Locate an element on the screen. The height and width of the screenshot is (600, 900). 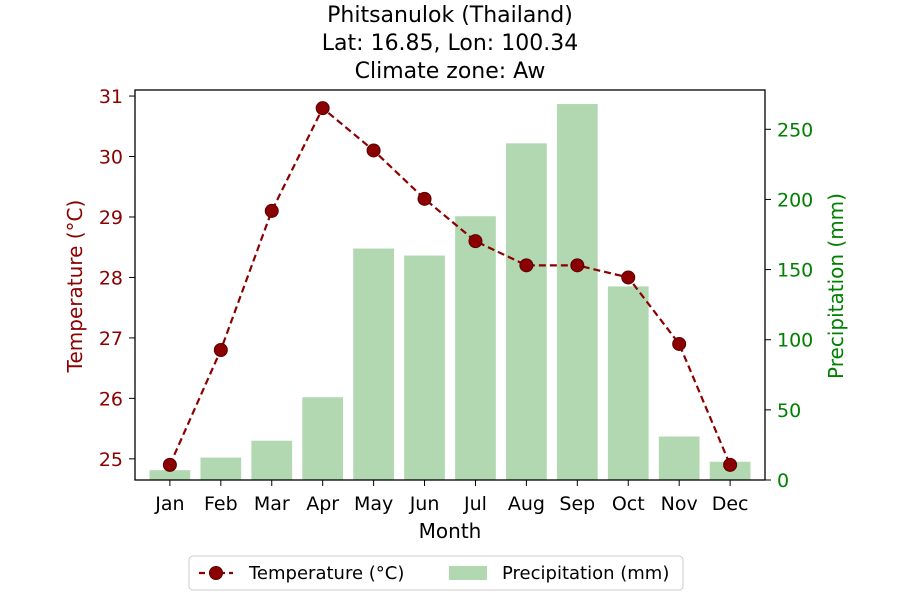
x-tick-label: Jun is located at coordinates (424, 504).